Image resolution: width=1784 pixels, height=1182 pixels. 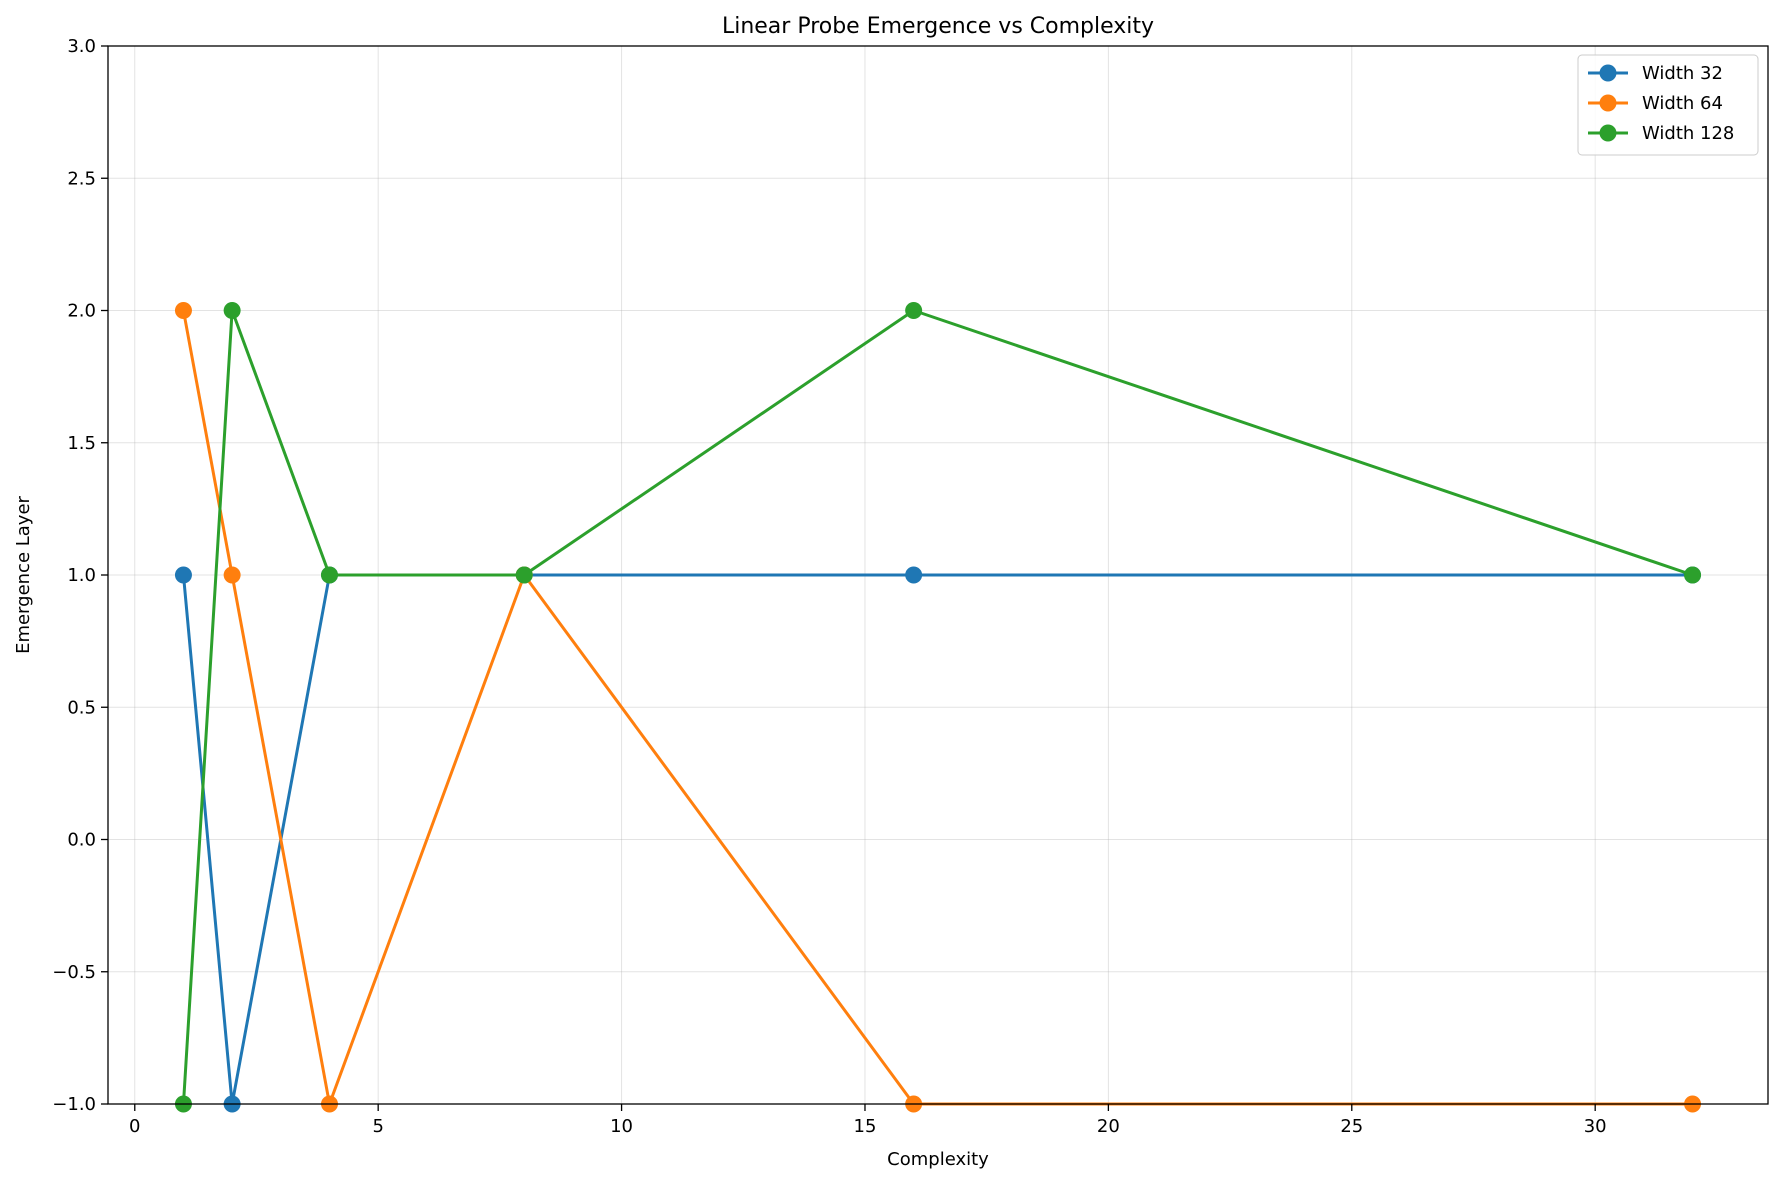 What do you see at coordinates (1682, 103) in the screenshot?
I see `legend-label: Width 64` at bounding box center [1682, 103].